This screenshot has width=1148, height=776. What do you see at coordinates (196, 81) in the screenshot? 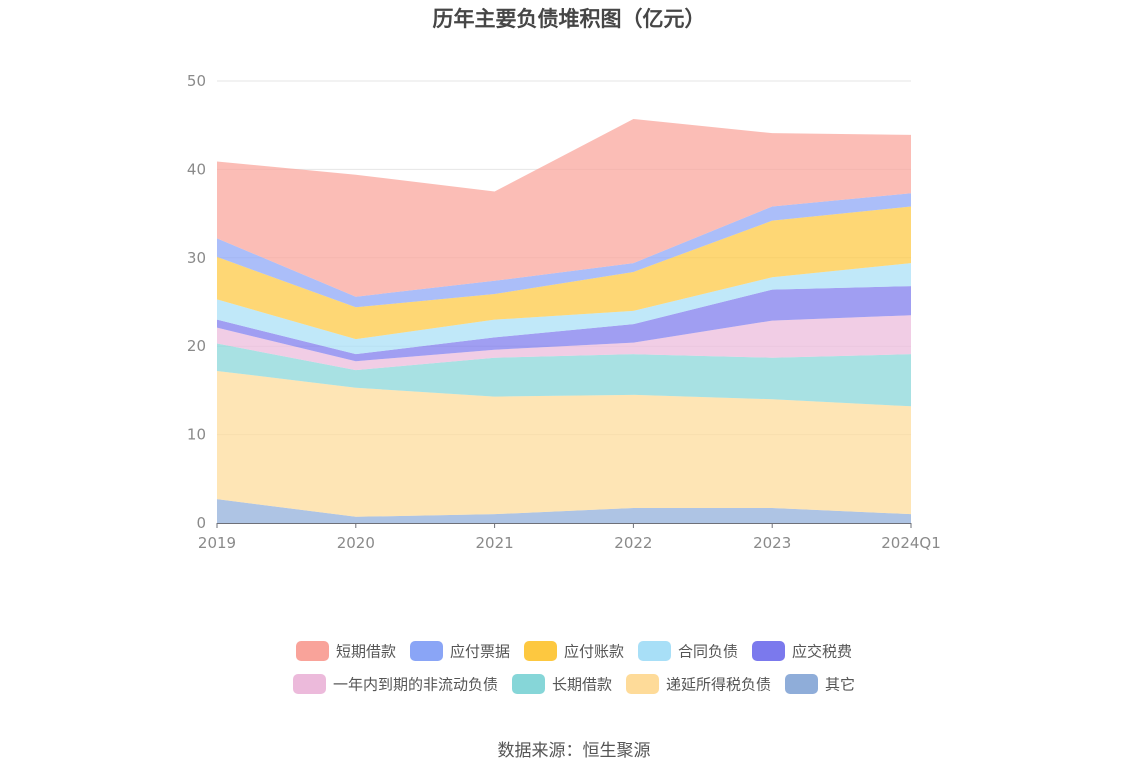
I see `y-tick-label: 50` at bounding box center [196, 81].